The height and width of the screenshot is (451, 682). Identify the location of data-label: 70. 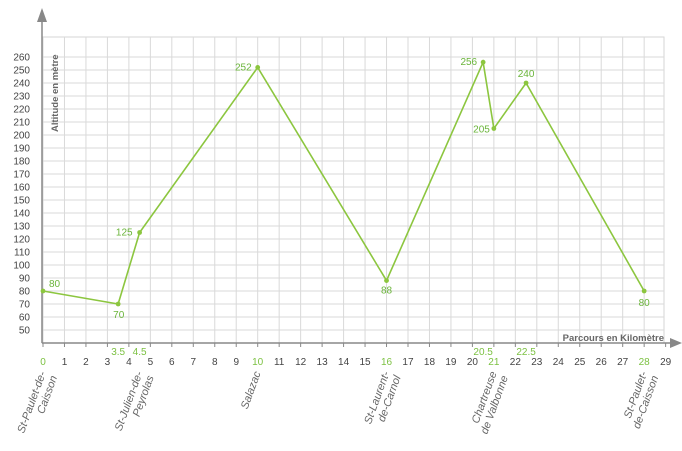
(119, 315).